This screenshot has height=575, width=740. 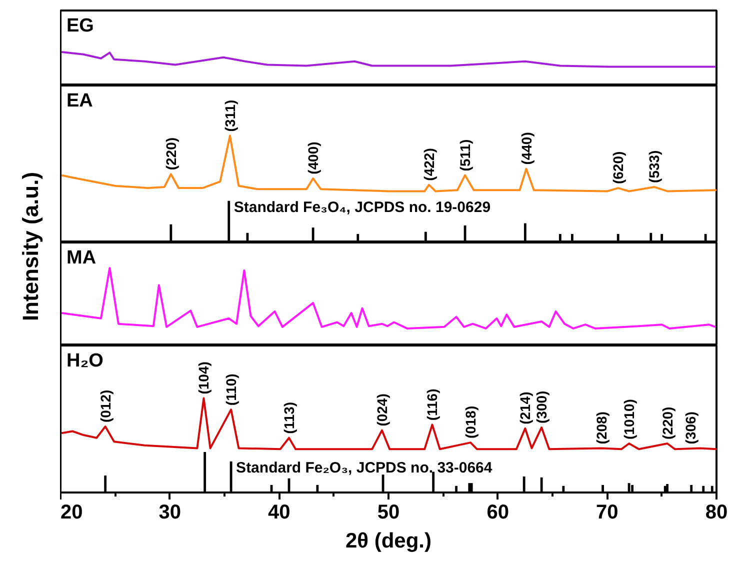 I want to click on chart-title: EG, so click(x=80, y=26).